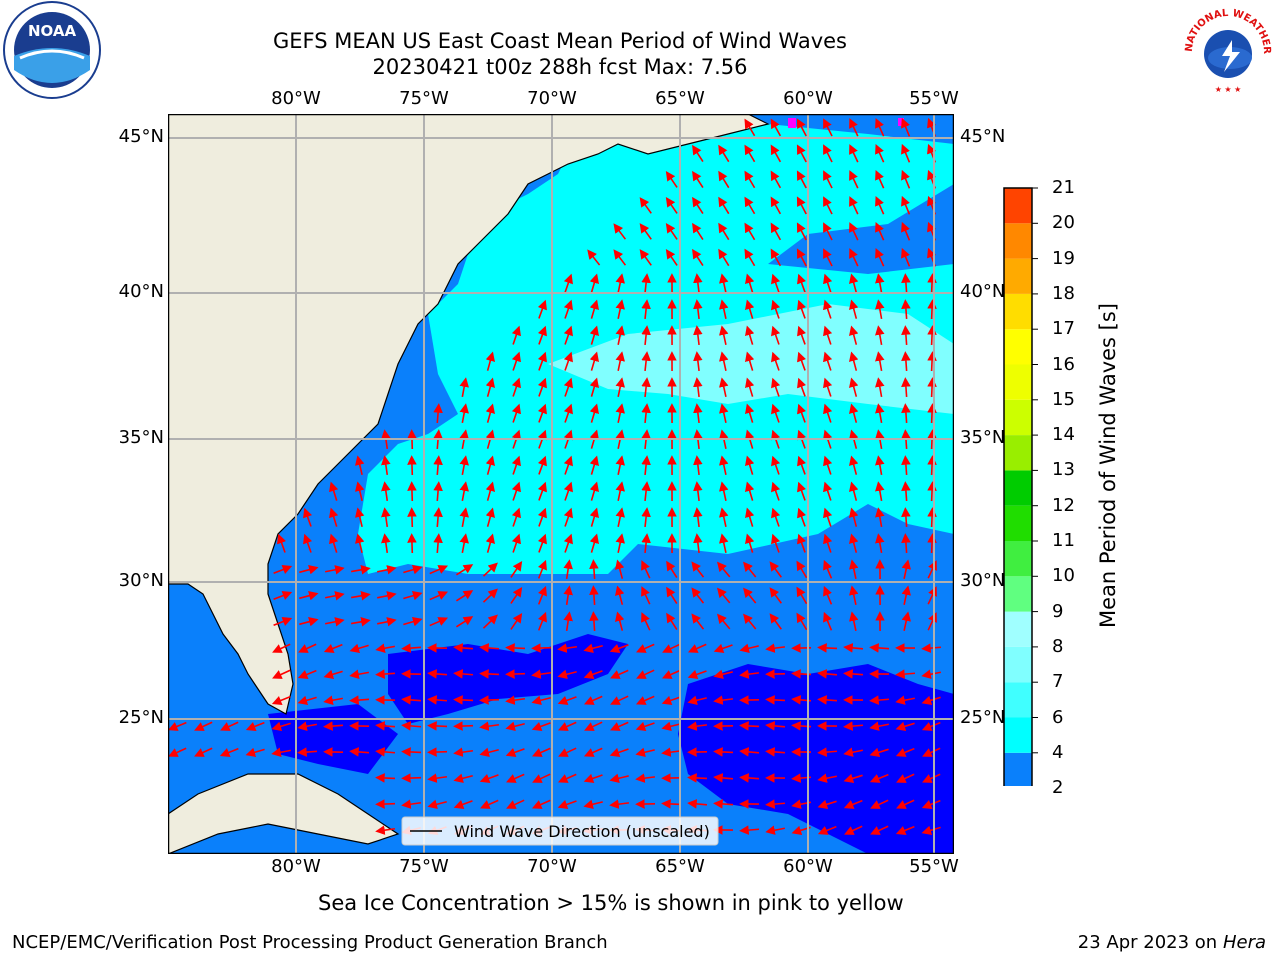 The height and width of the screenshot is (960, 1280). Describe the element at coordinates (1063, 540) in the screenshot. I see `colorbar-tick-label: 11` at that location.